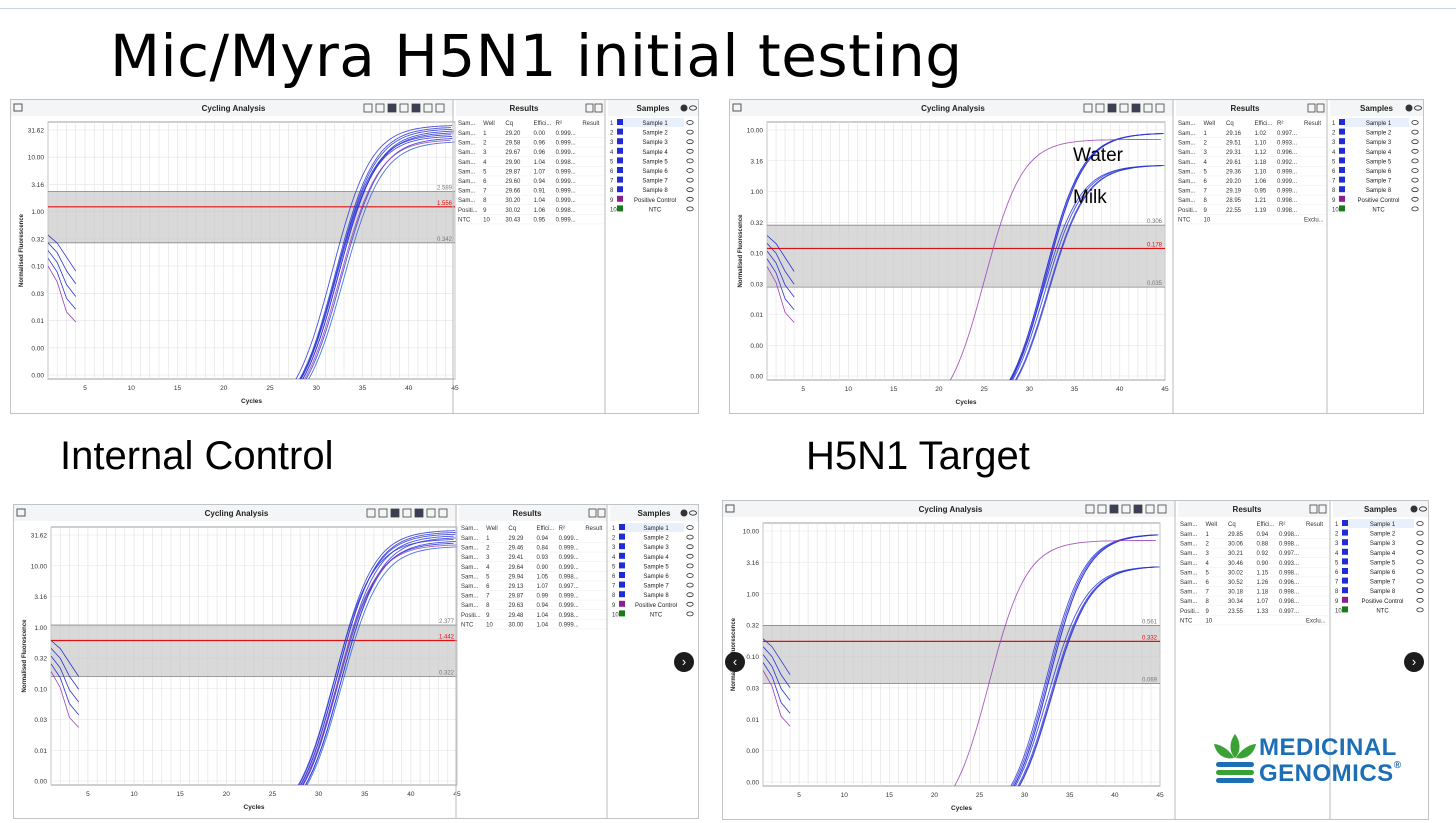 This screenshot has width=1456, height=823. I want to click on next-slide-button: ›, so click(684, 662).